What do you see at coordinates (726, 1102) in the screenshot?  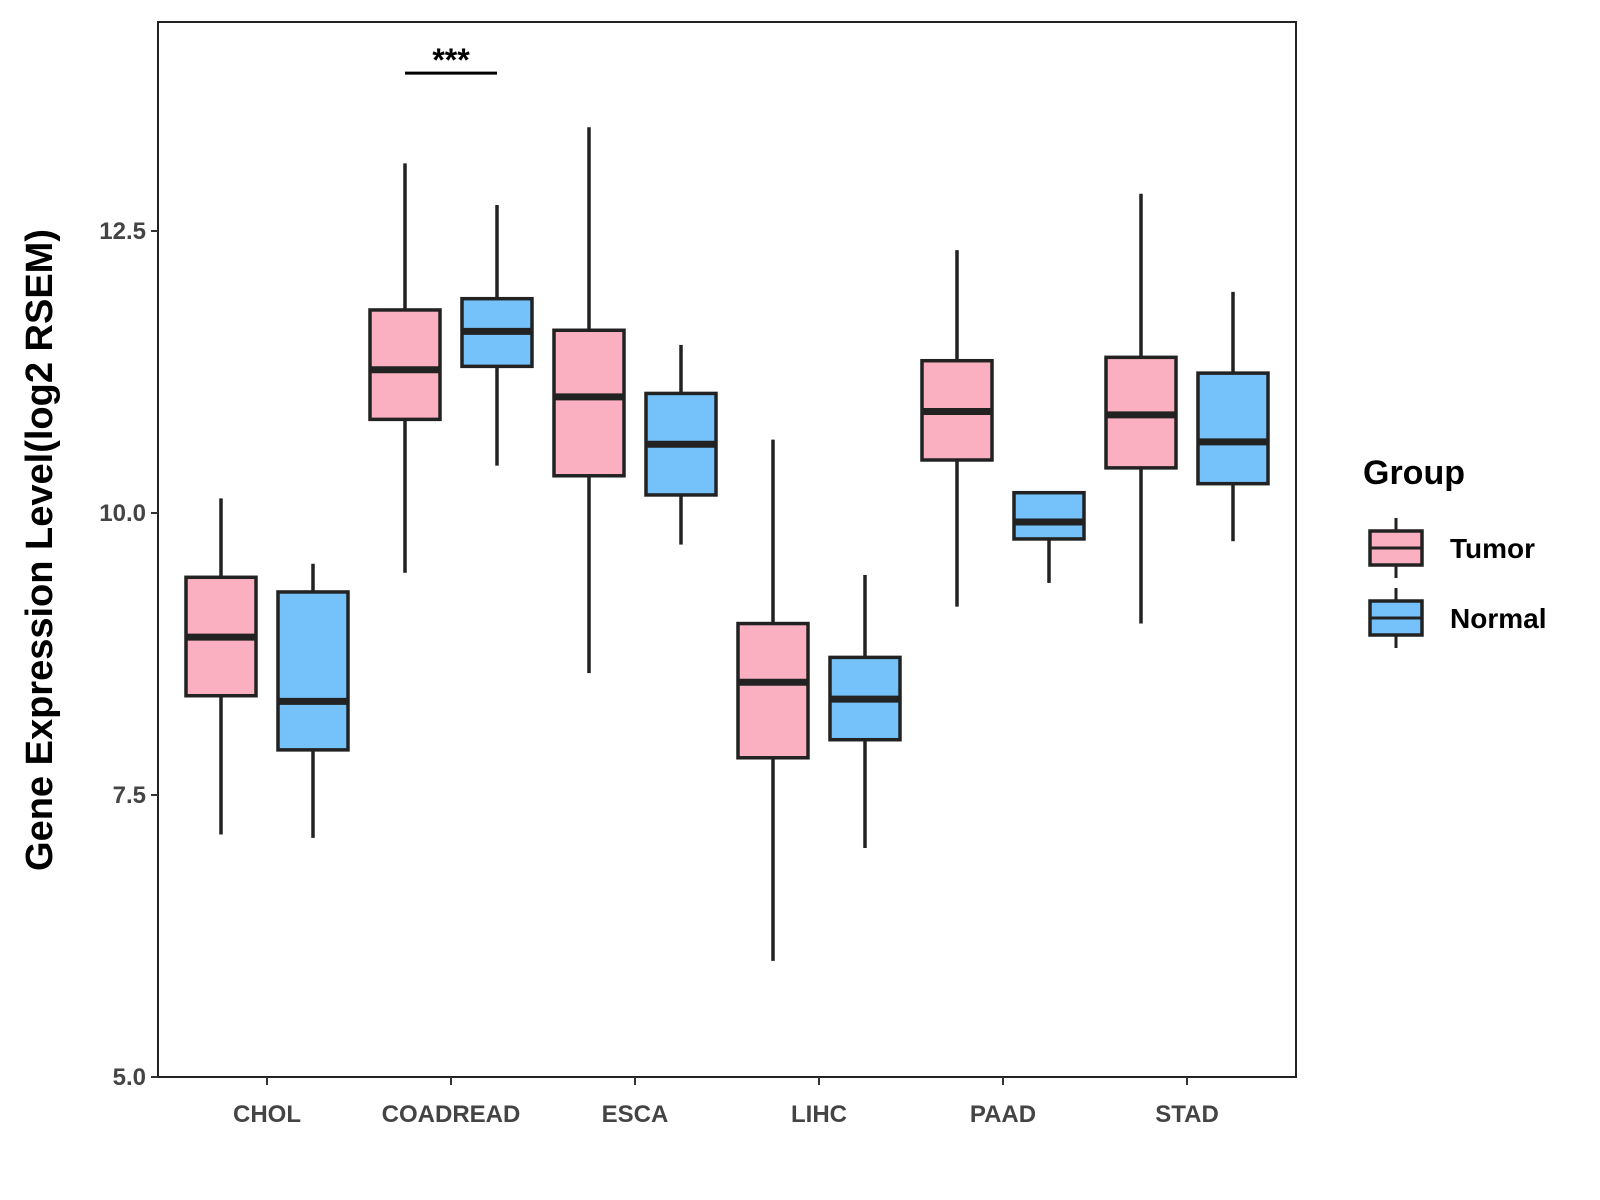 I see `x-axis: CHOL COADREAD ESCA LIHC PAAD STAD` at bounding box center [726, 1102].